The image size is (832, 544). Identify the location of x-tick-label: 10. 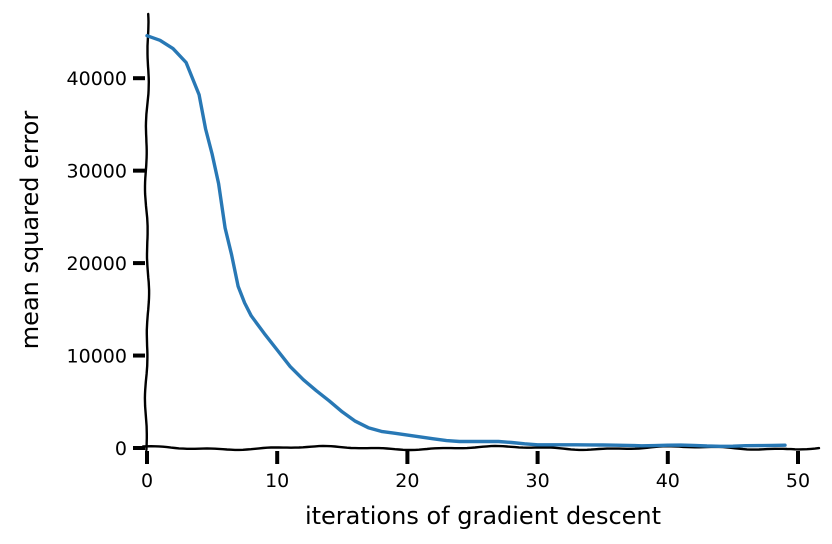
(277, 481).